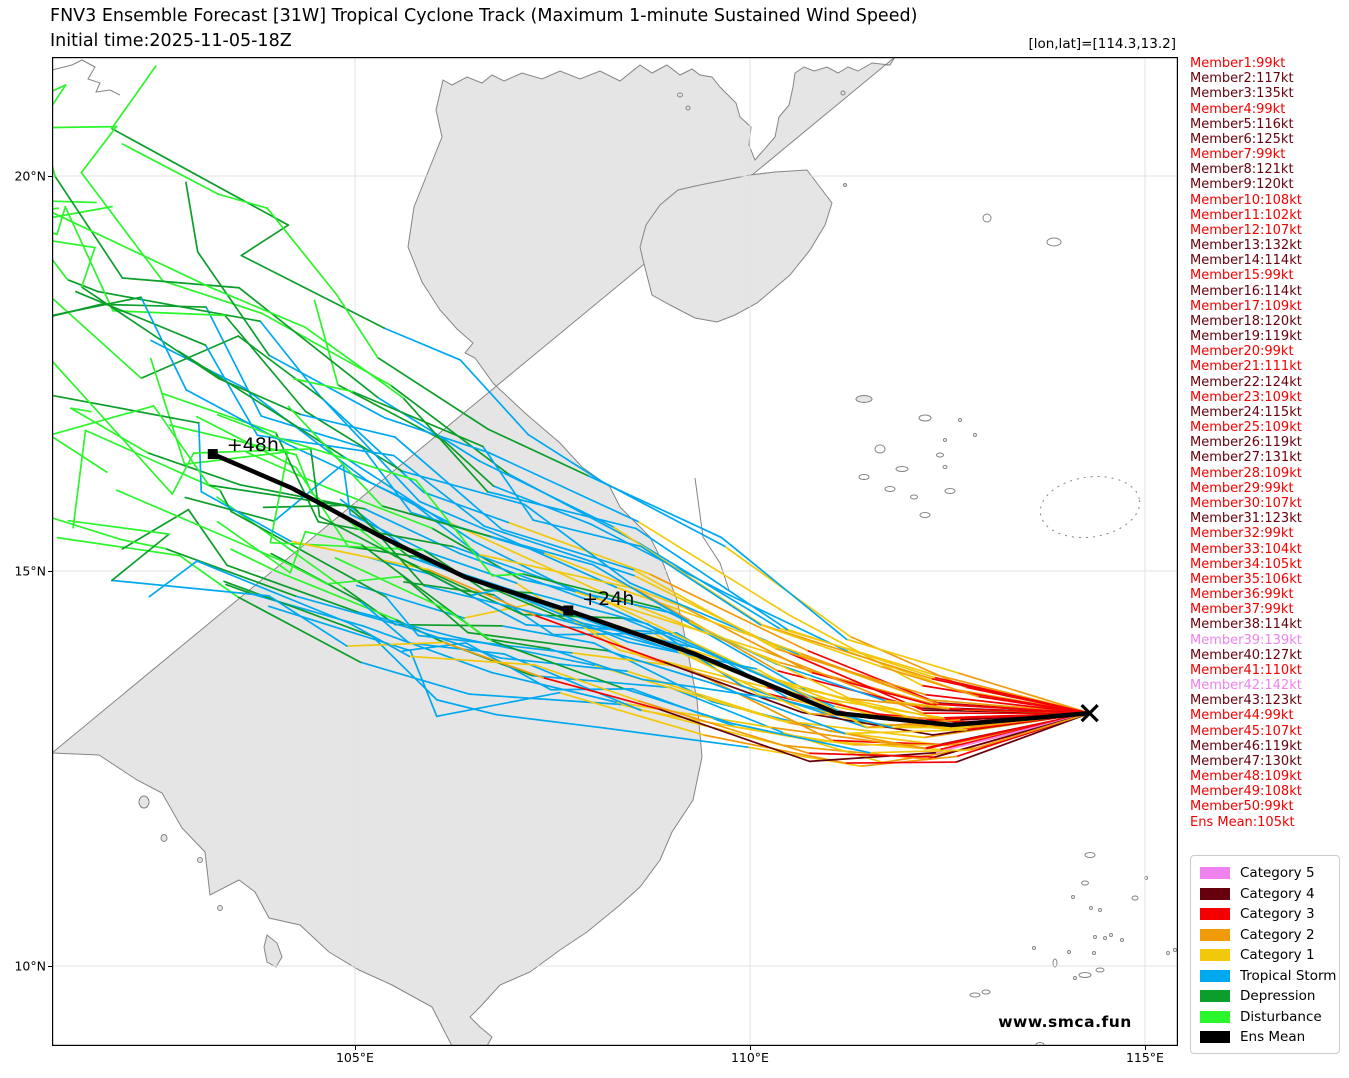  I want to click on member-list-item: Member6:125kt, so click(1242, 139).